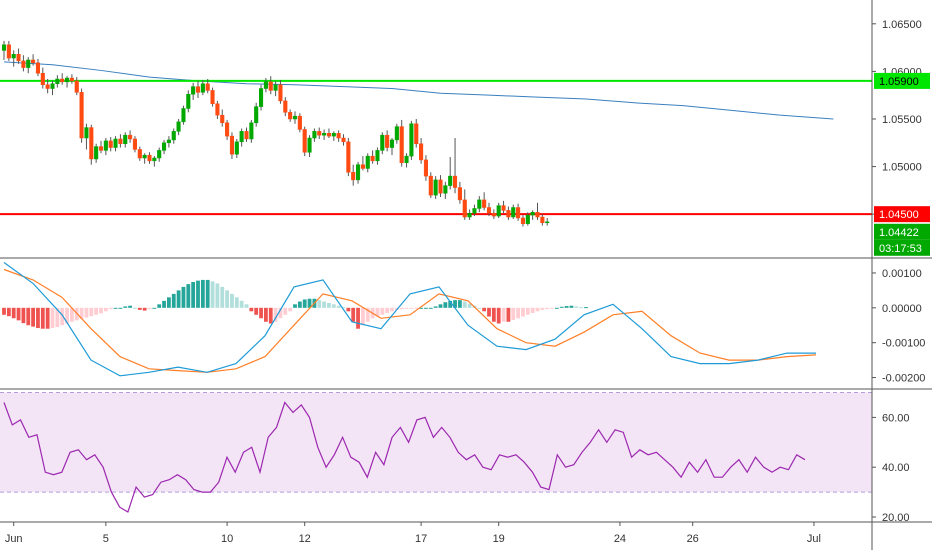 This screenshot has height=550, width=932. Describe the element at coordinates (106, 539) in the screenshot. I see `time-tick-label: 5` at that location.